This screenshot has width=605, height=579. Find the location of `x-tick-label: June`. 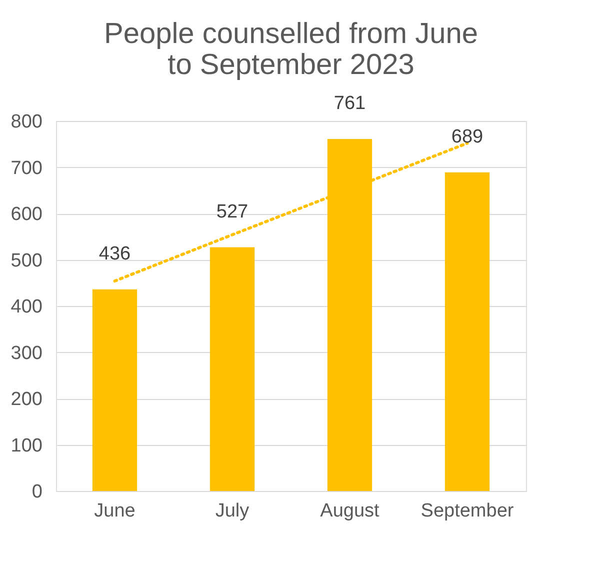

x-tick-label: June is located at coordinates (115, 511).